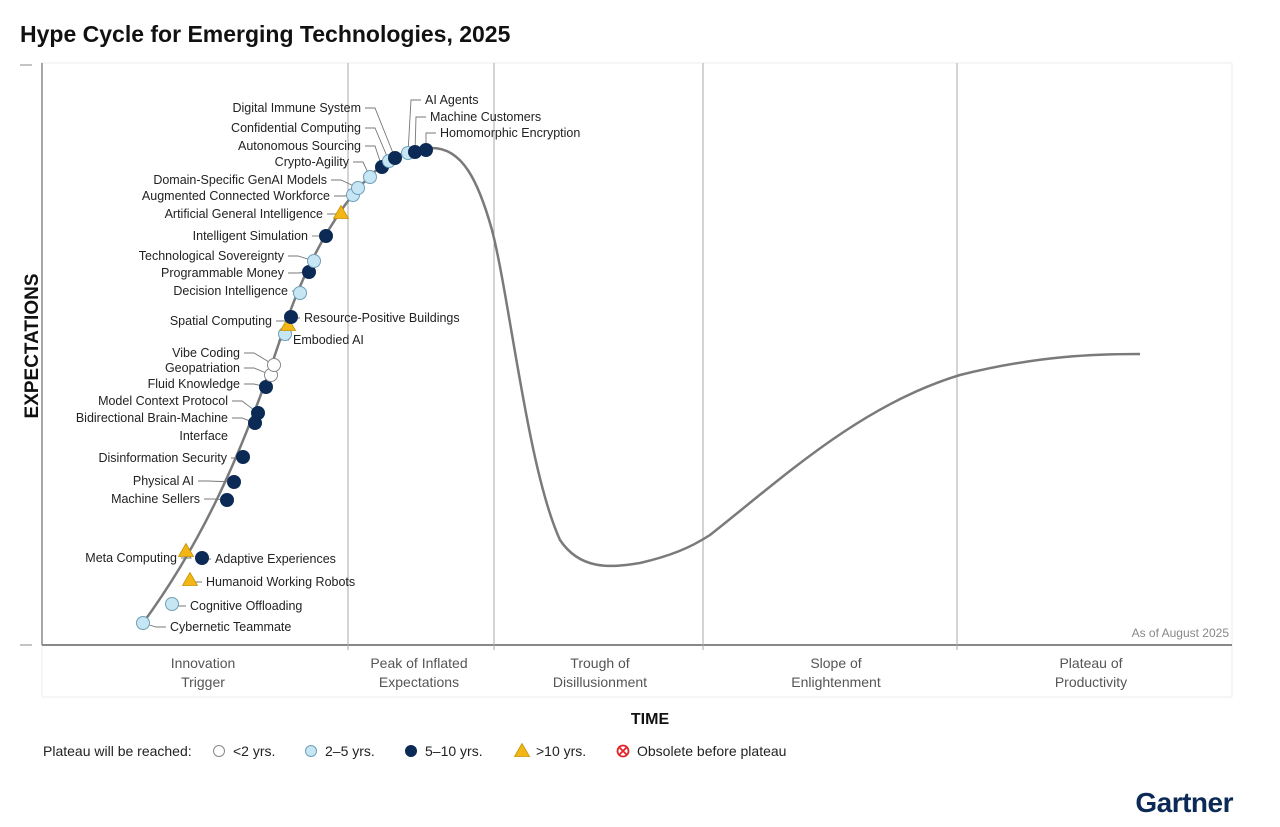 Image resolution: width=1280 pixels, height=827 pixels. Describe the element at coordinates (275, 559) in the screenshot. I see `label-adaptive-experiences: Adaptive Experiences` at that location.